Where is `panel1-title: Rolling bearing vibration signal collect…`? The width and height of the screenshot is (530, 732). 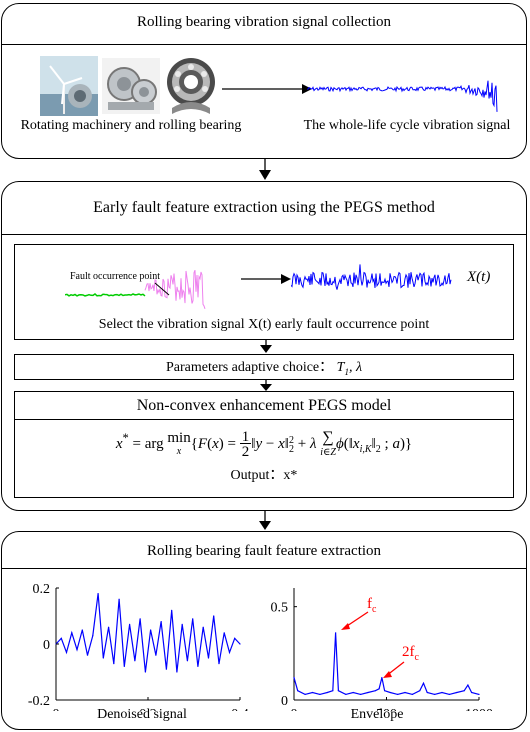
panel1-title: Rolling bearing vibration signal collect… is located at coordinates (264, 22).